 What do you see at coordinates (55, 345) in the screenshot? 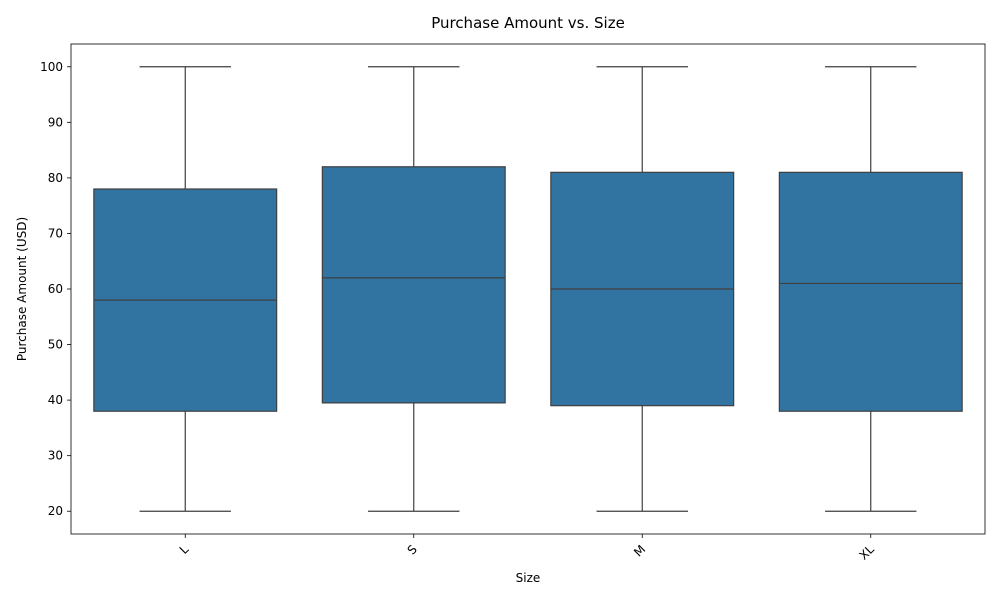
I see `y-tick-label: 50` at bounding box center [55, 345].